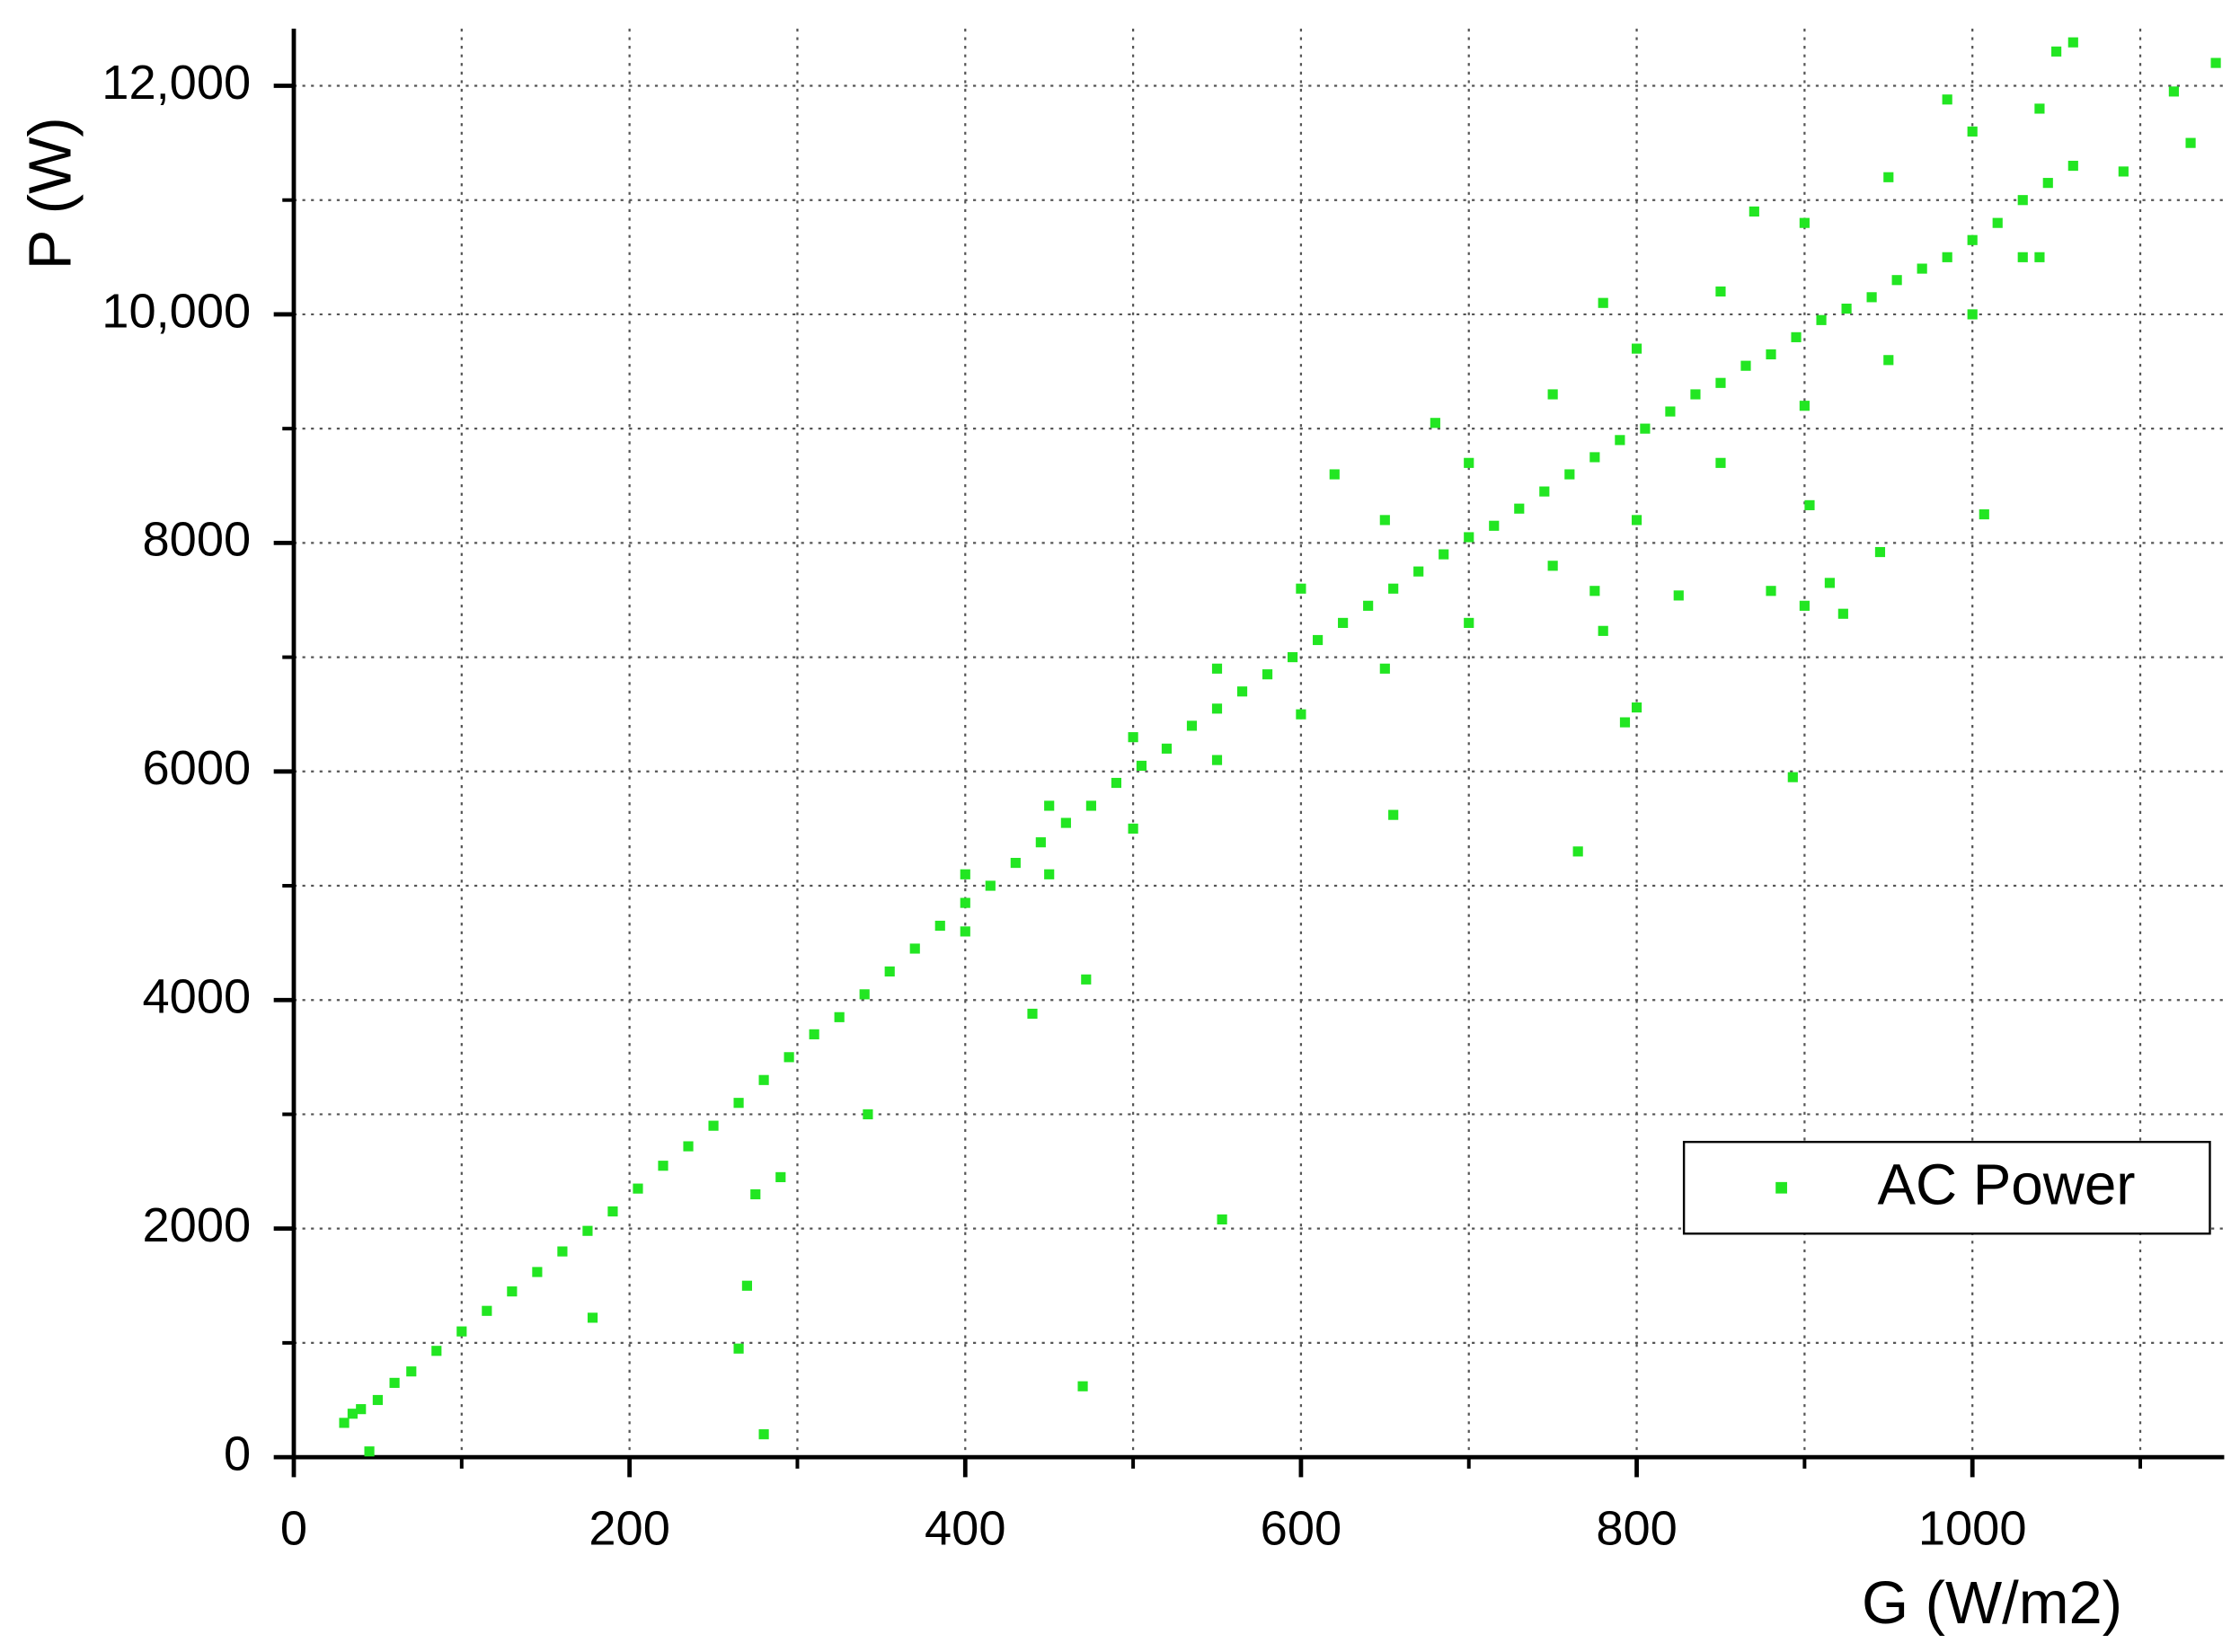 This screenshot has height=1652, width=2240. Describe the element at coordinates (197, 997) in the screenshot. I see `y-tick-label: 4000` at that location.